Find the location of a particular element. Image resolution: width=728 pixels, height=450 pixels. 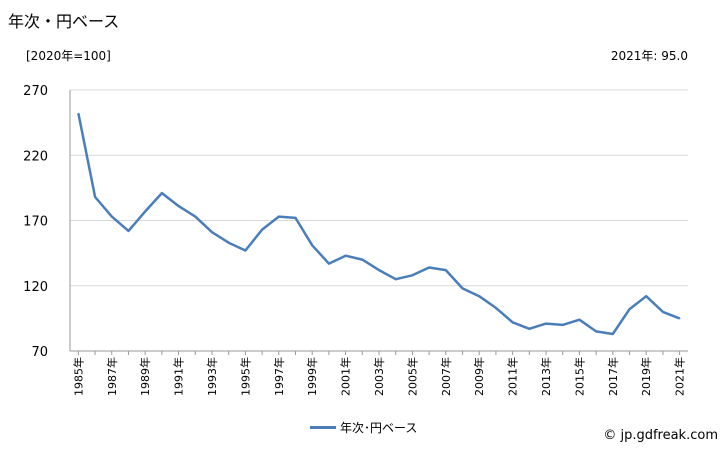

legend-swatch is located at coordinates (323, 427).